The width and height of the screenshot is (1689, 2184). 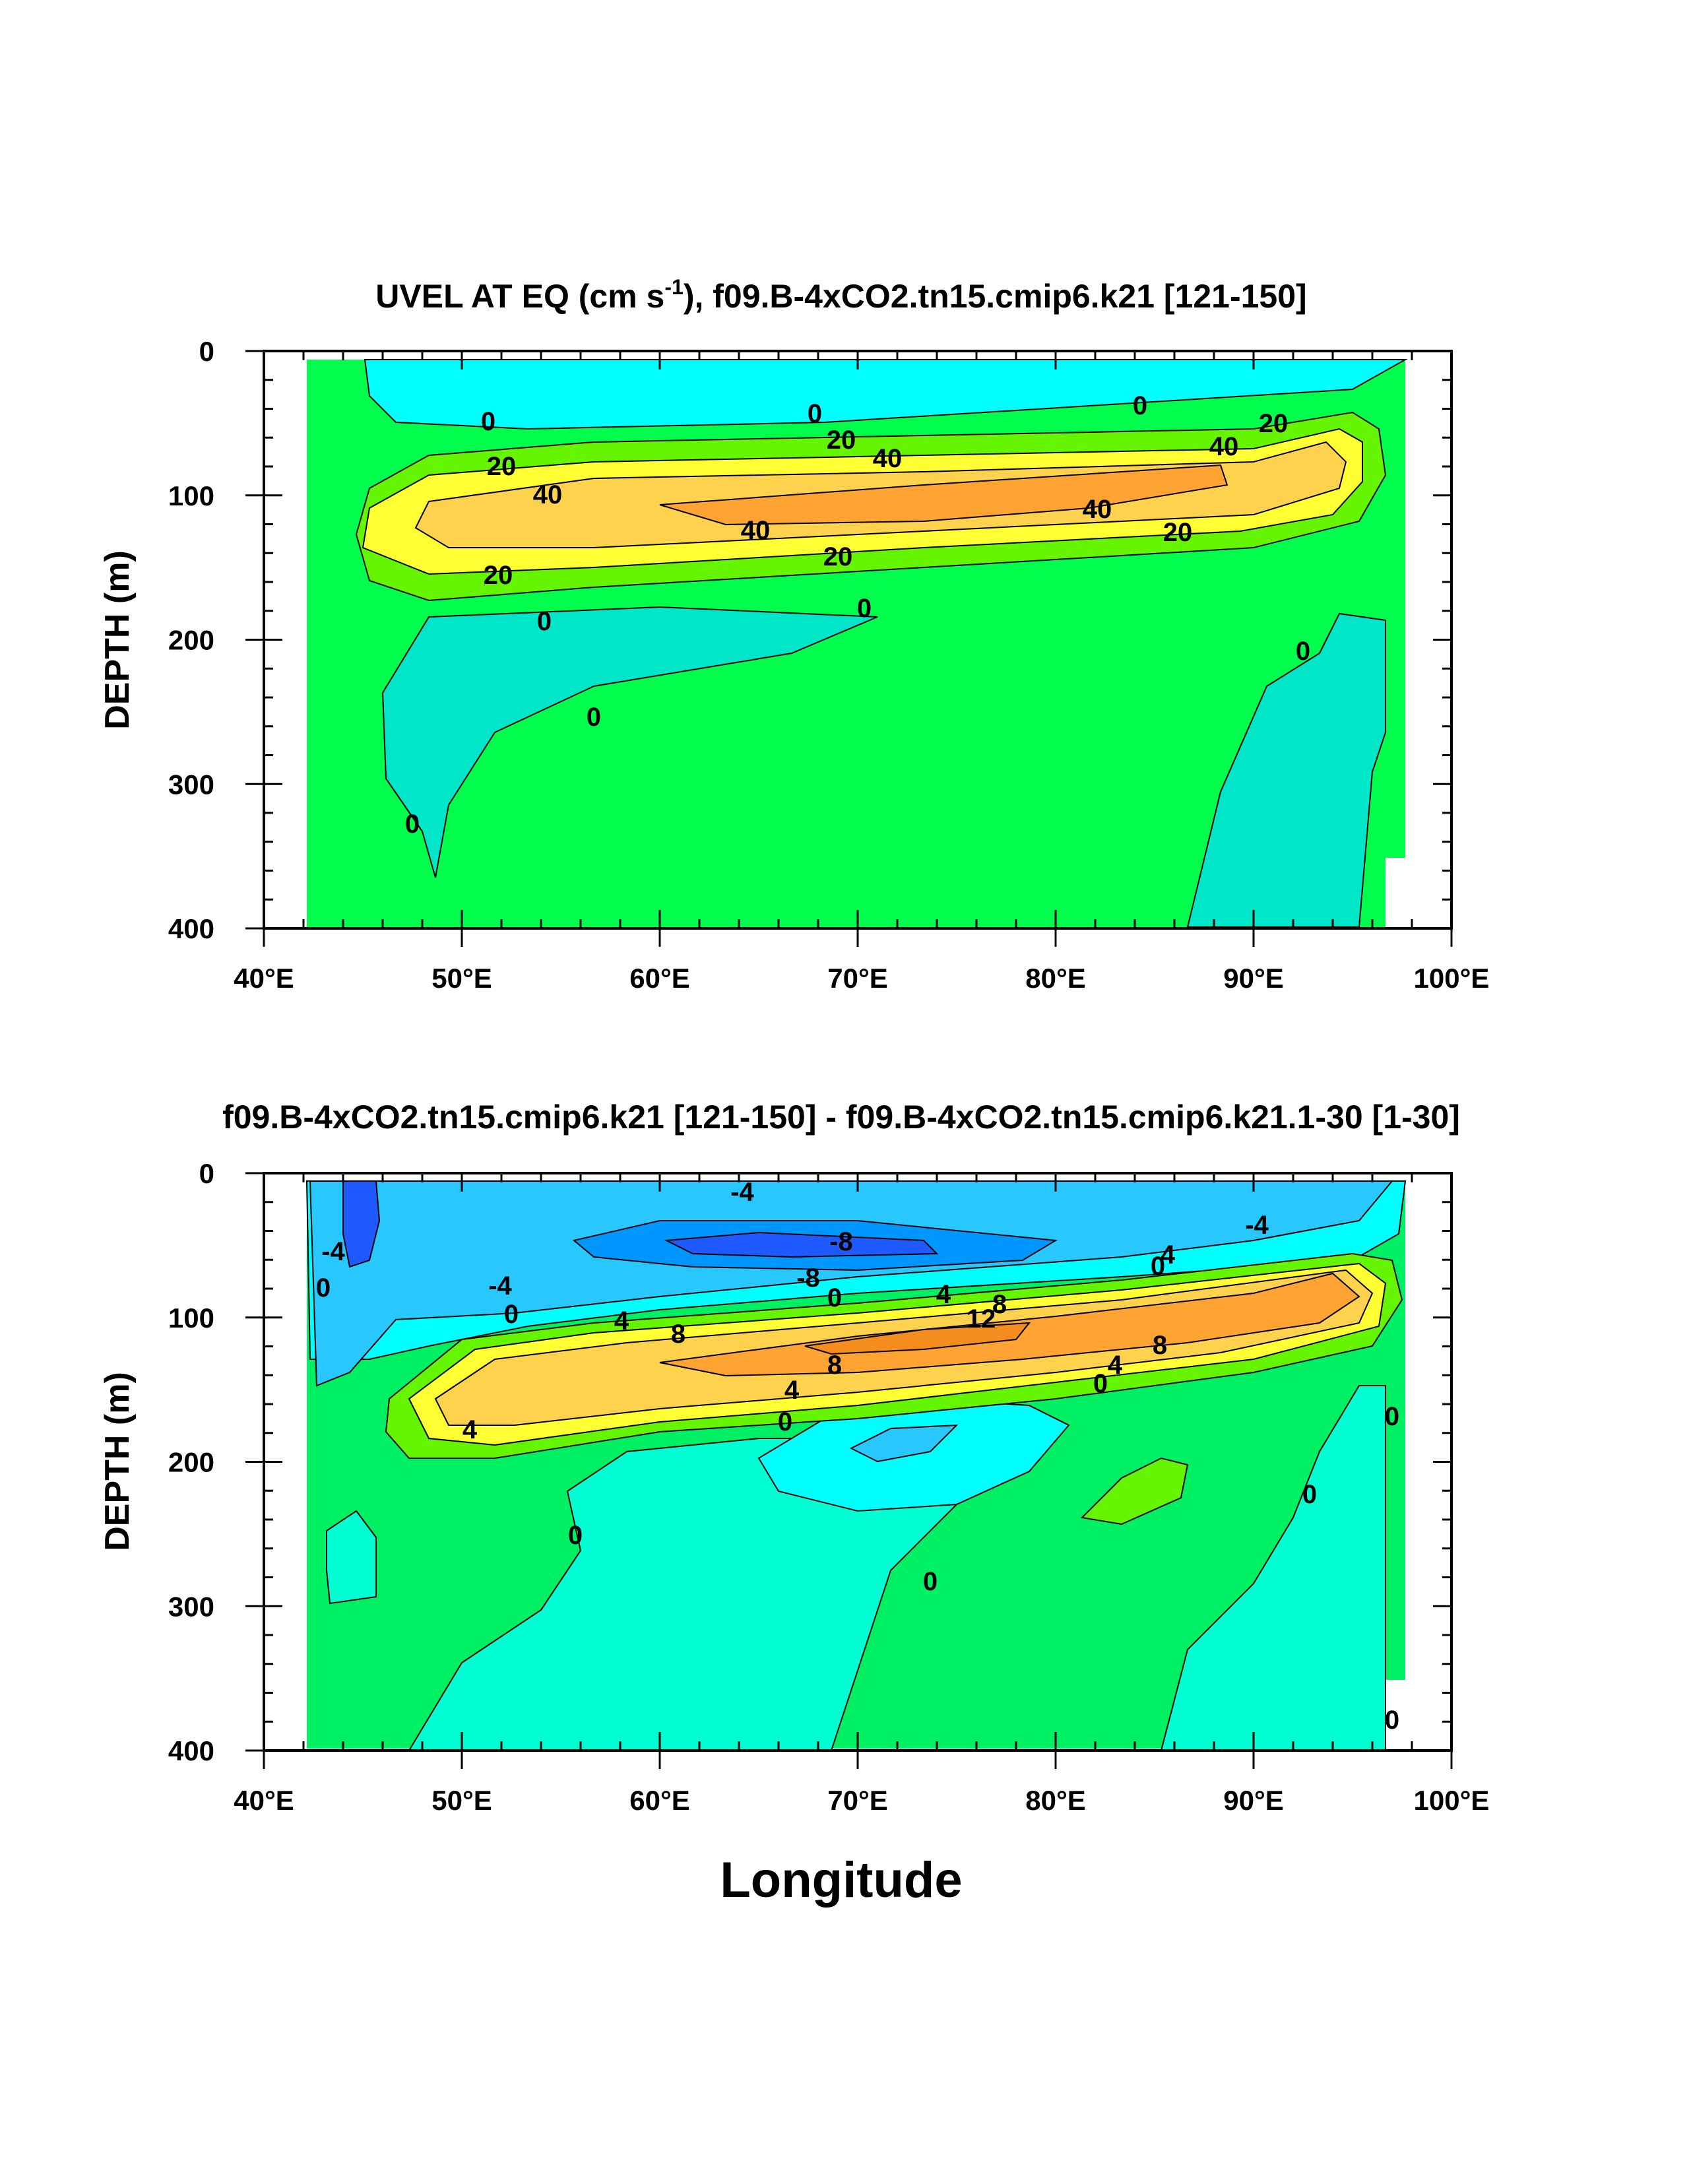 I want to click on contour-fill-negative-east, so click(x=1286, y=770).